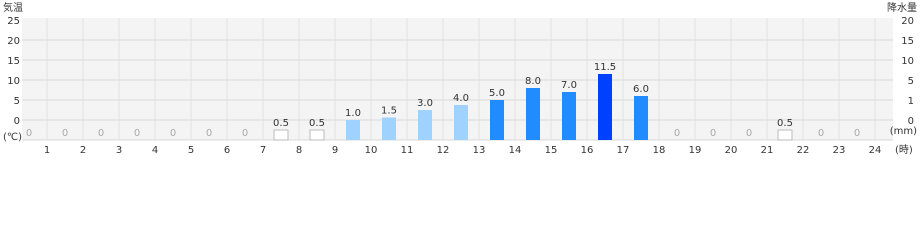 The width and height of the screenshot is (920, 240). I want to click on value-label: 11.5, so click(605, 67).